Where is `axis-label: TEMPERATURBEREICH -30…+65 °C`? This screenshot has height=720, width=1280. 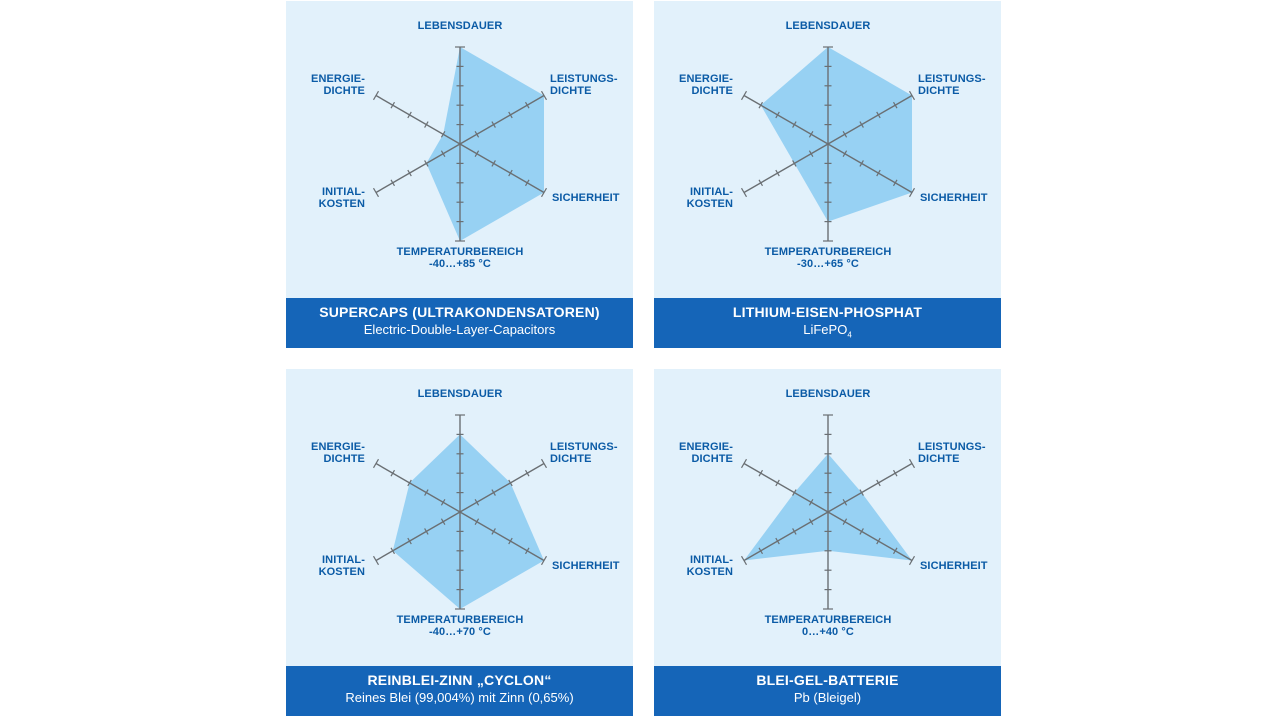 axis-label: TEMPERATURBEREICH -30…+65 °C is located at coordinates (828, 258).